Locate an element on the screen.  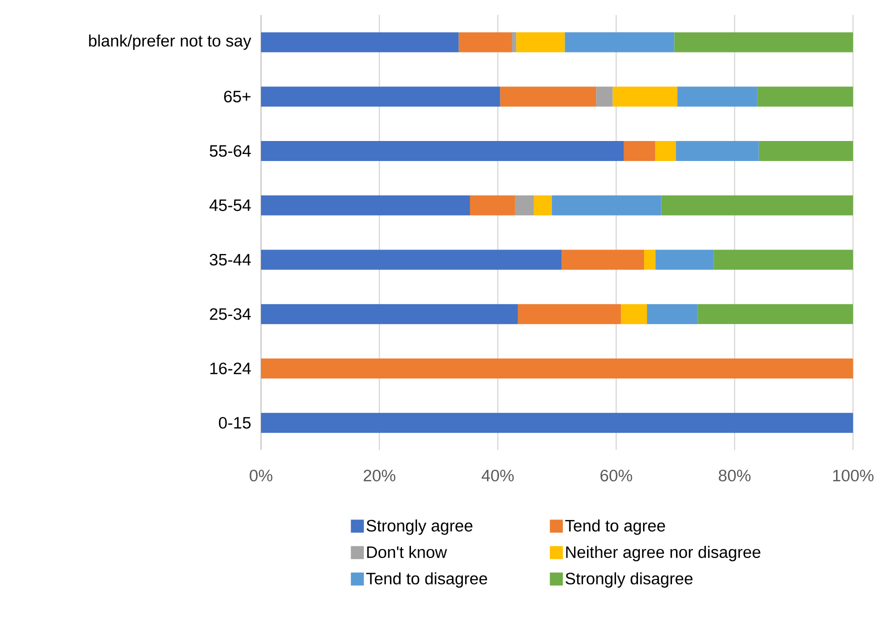
y-tick-label: 35-44 is located at coordinates (230, 260).